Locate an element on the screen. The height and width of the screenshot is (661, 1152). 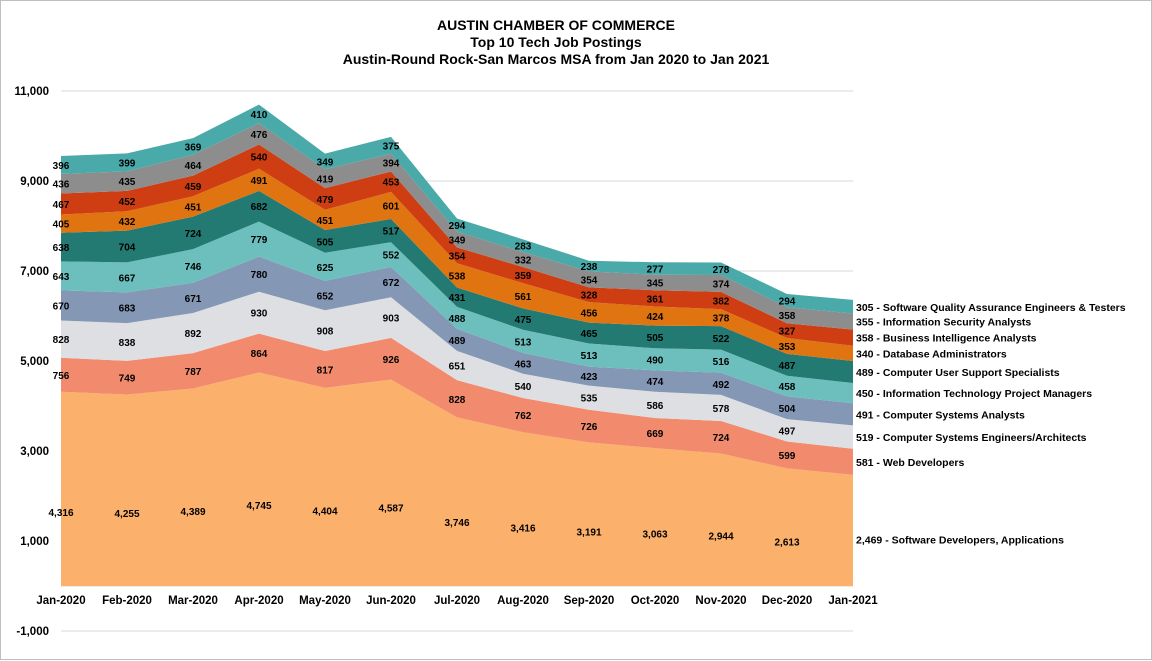
data-label: 410 is located at coordinates (259, 115).